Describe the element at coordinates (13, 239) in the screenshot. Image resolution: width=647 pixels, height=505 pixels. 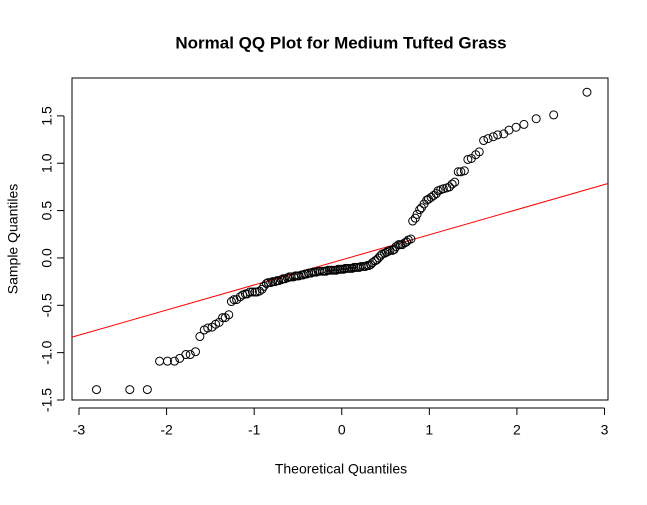
I see `y-axis-title: Sample Quantiles` at that location.